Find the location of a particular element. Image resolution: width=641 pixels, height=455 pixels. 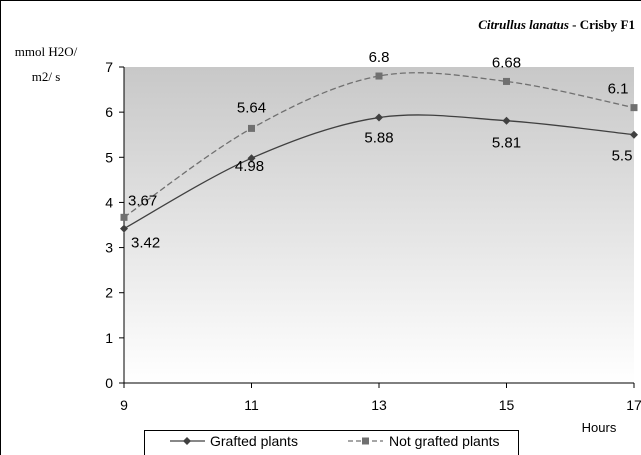

data-label-grafted: 3.42 is located at coordinates (145, 243).